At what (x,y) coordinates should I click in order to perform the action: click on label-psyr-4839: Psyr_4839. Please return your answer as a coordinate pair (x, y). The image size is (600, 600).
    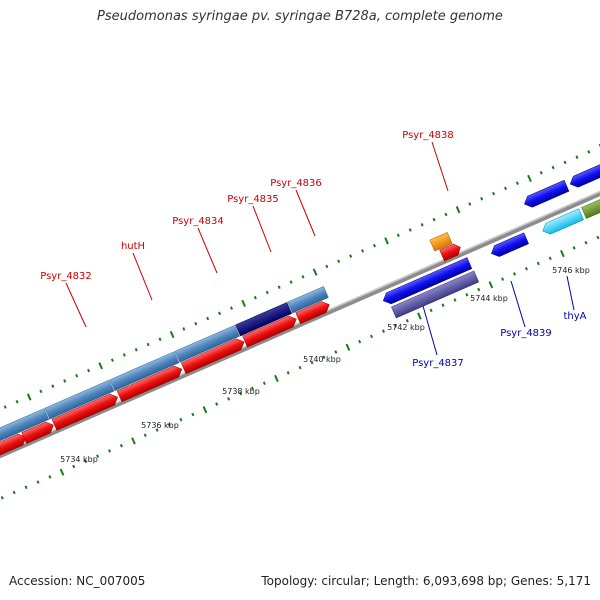
    Looking at the image, I should click on (526, 333).